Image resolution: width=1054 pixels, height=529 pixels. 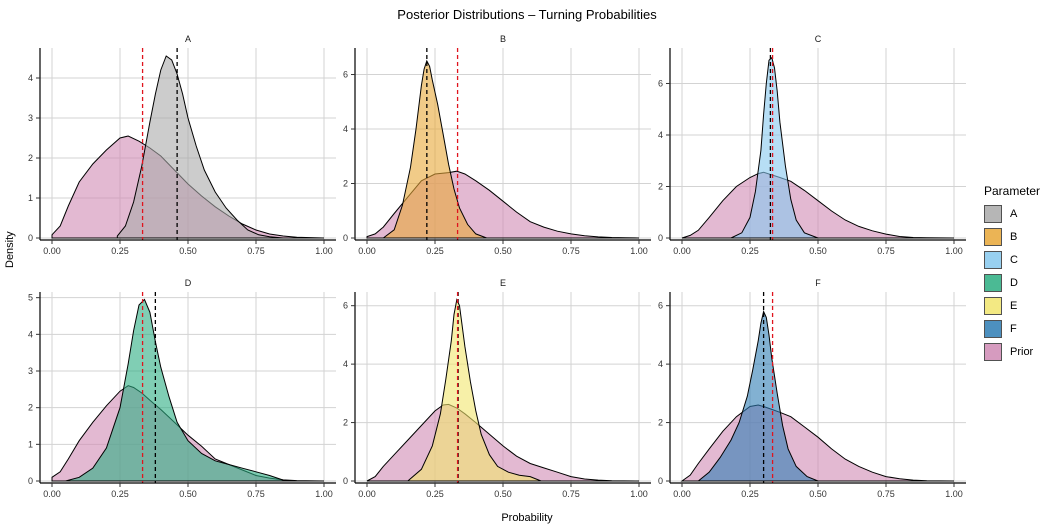 I want to click on legend-item-b: B, so click(x=1012, y=236).